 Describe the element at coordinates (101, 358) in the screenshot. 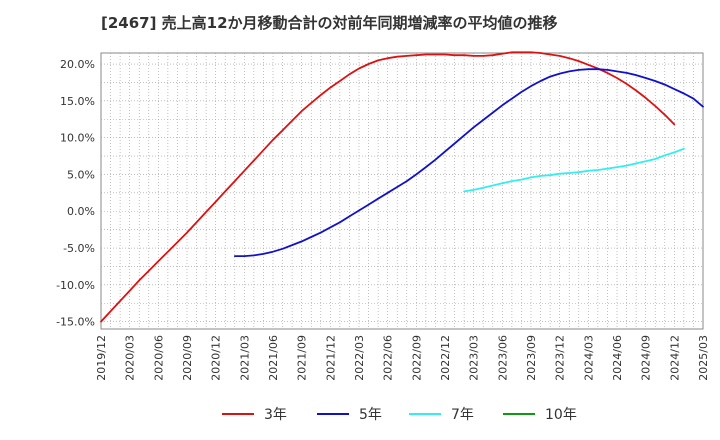

I see `x-tick-label: 2019/12` at that location.